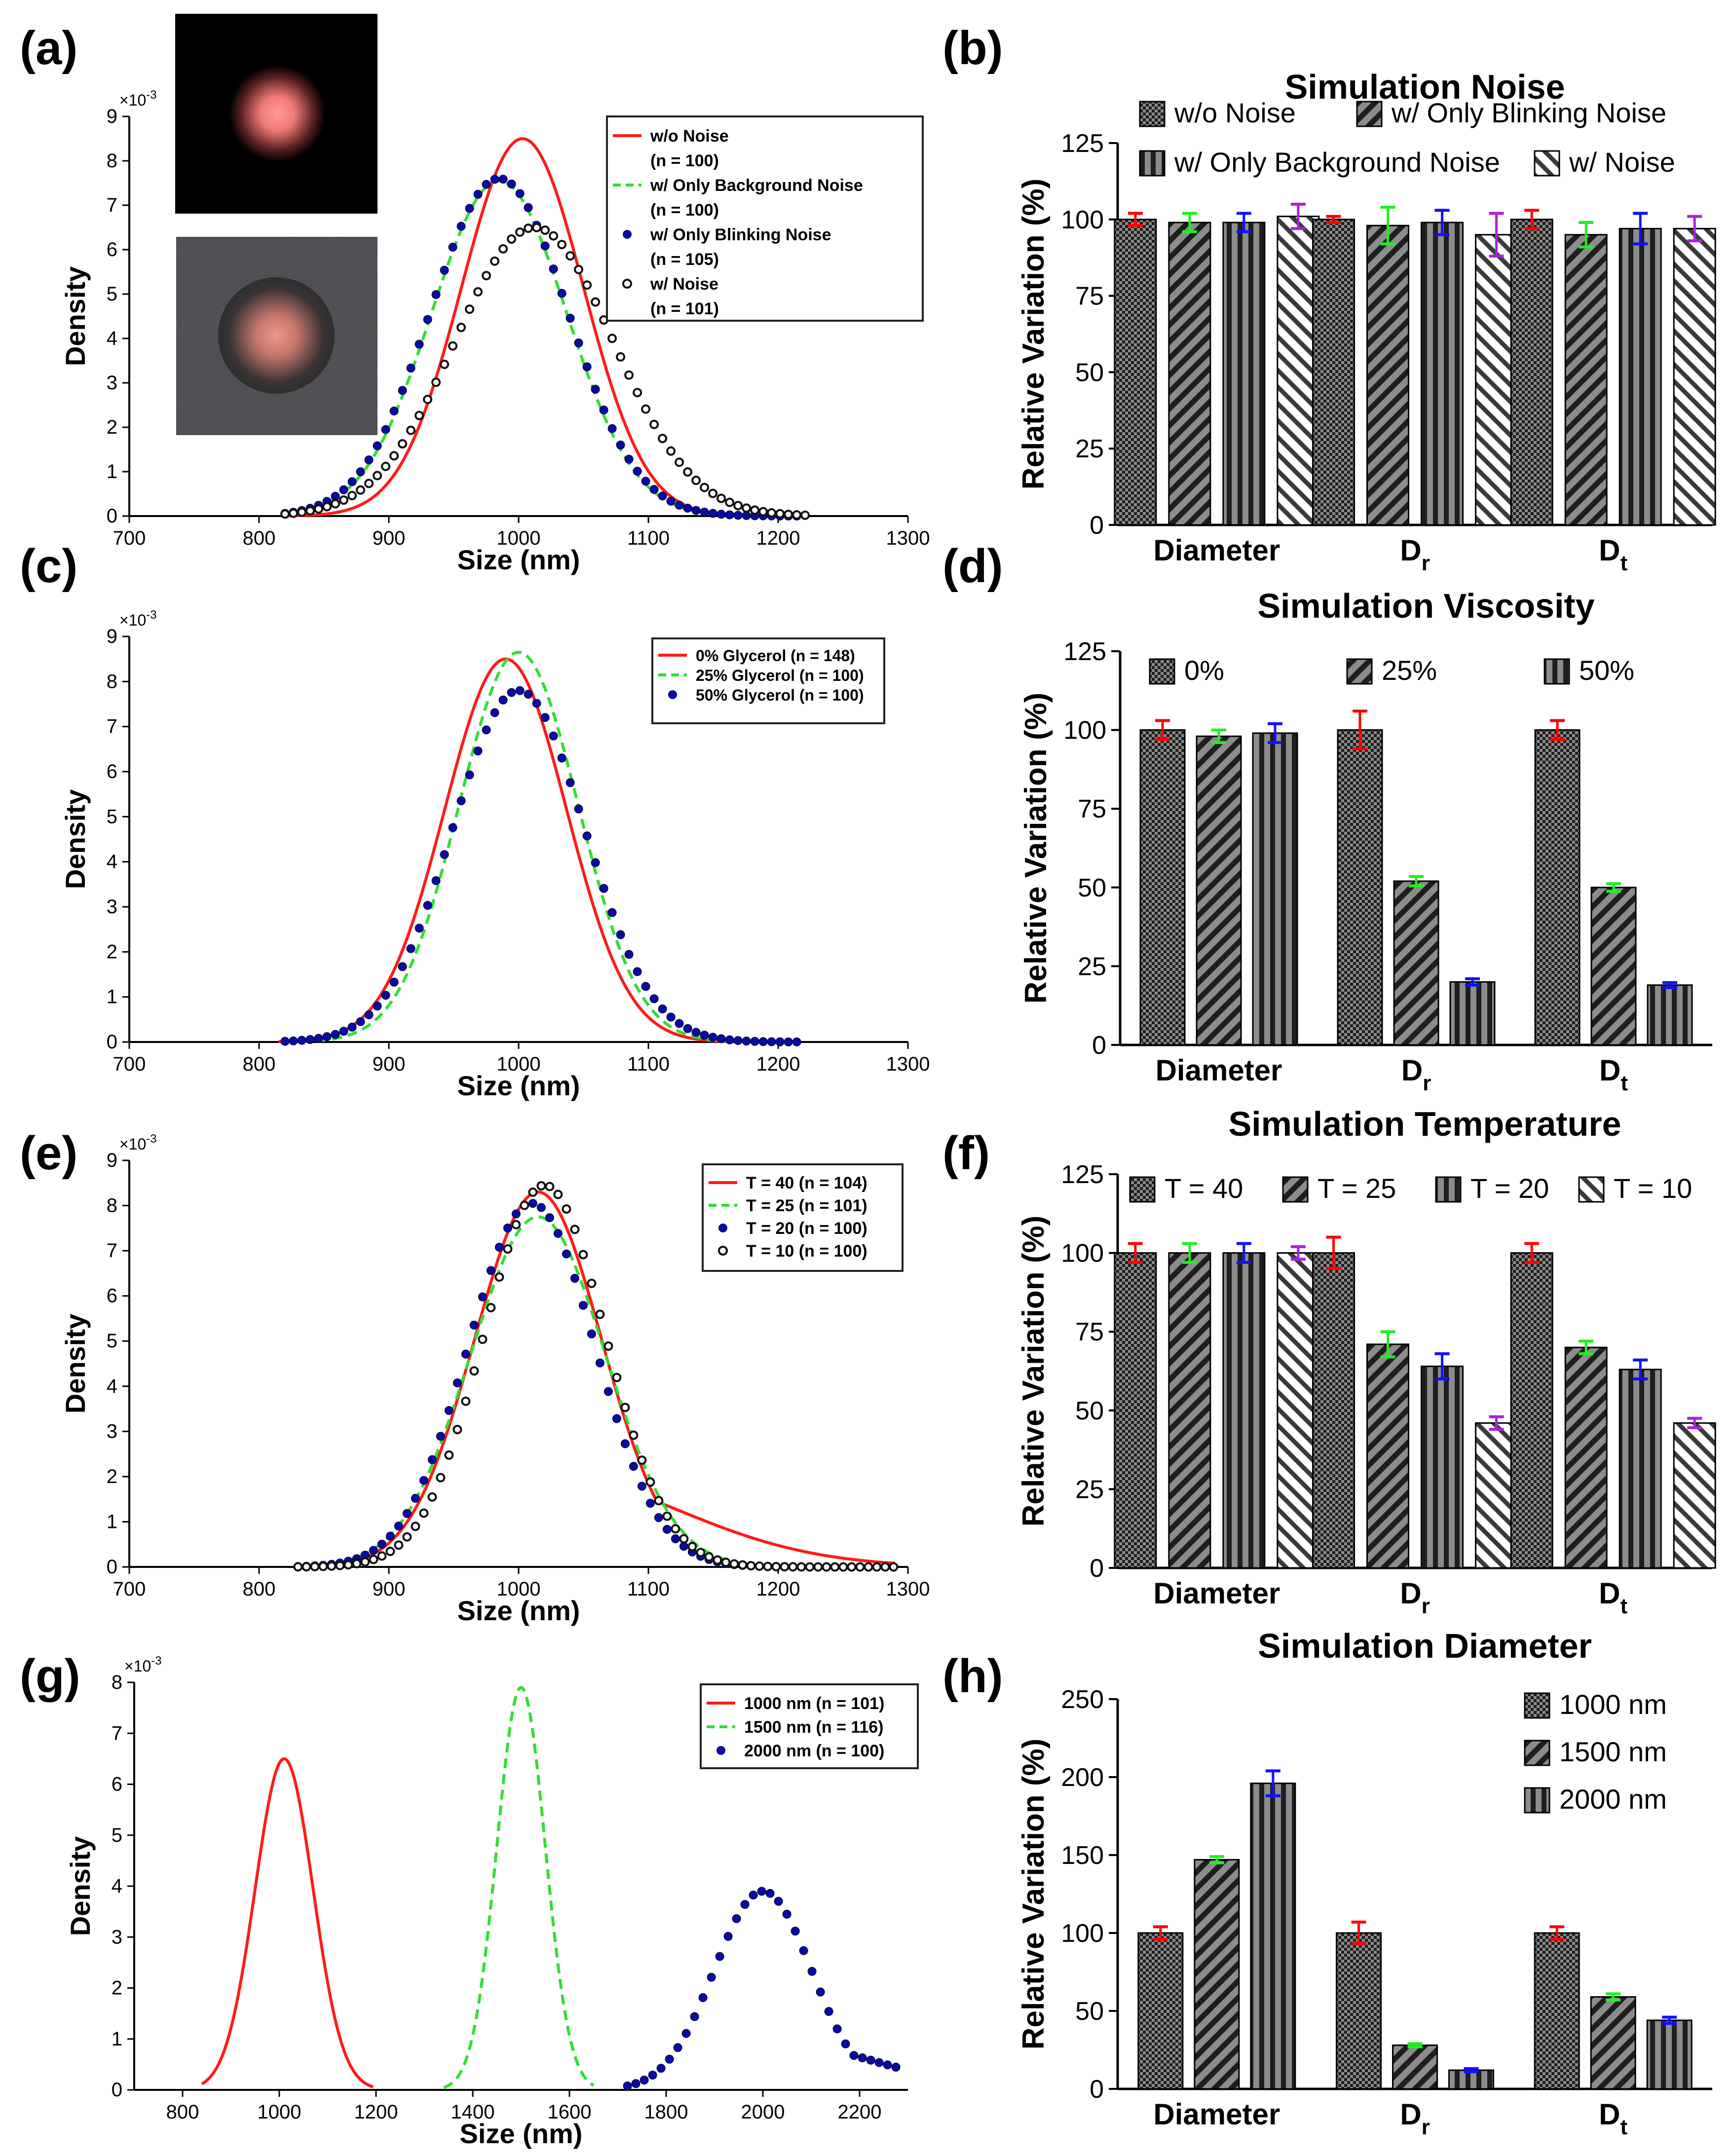 The width and height of the screenshot is (1733, 2156). Describe the element at coordinates (1082, 1777) in the screenshot. I see `y-tick-label: 200` at that location.